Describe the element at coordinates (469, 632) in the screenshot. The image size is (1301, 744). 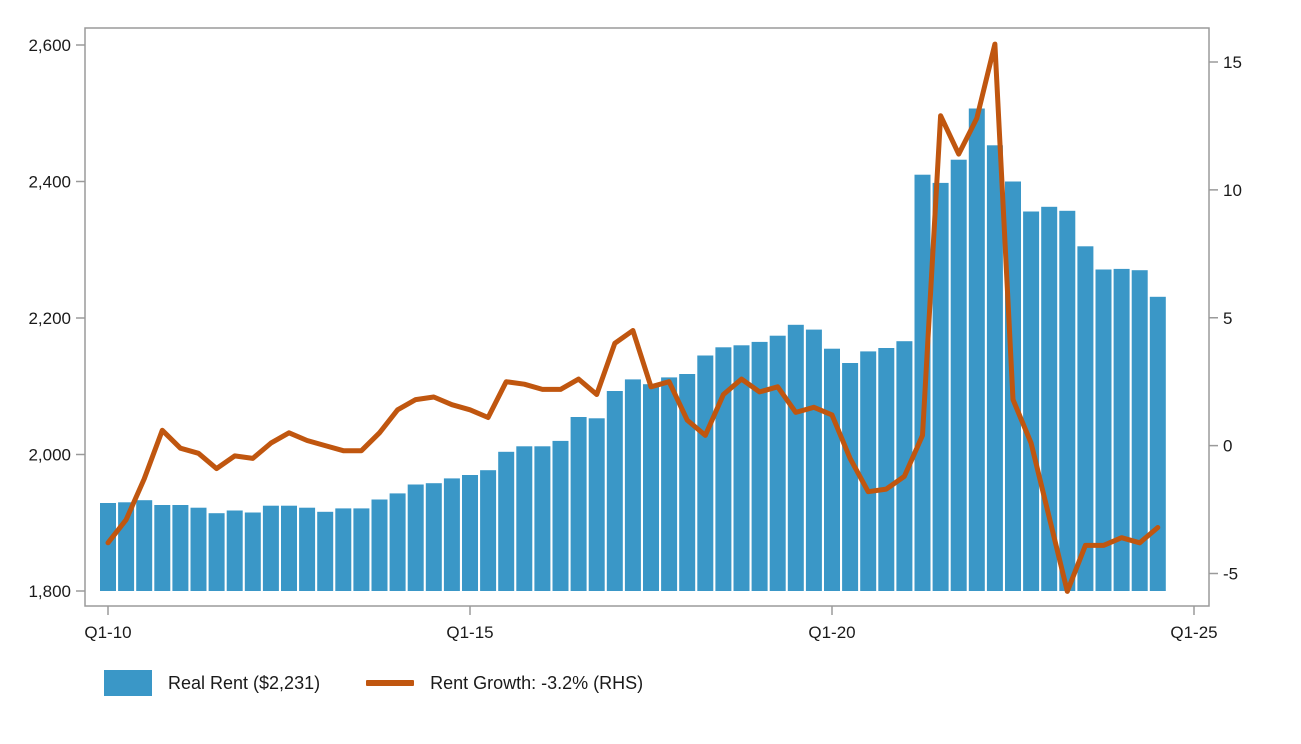
I see `x-tick-label-1: Q1-15` at that location.